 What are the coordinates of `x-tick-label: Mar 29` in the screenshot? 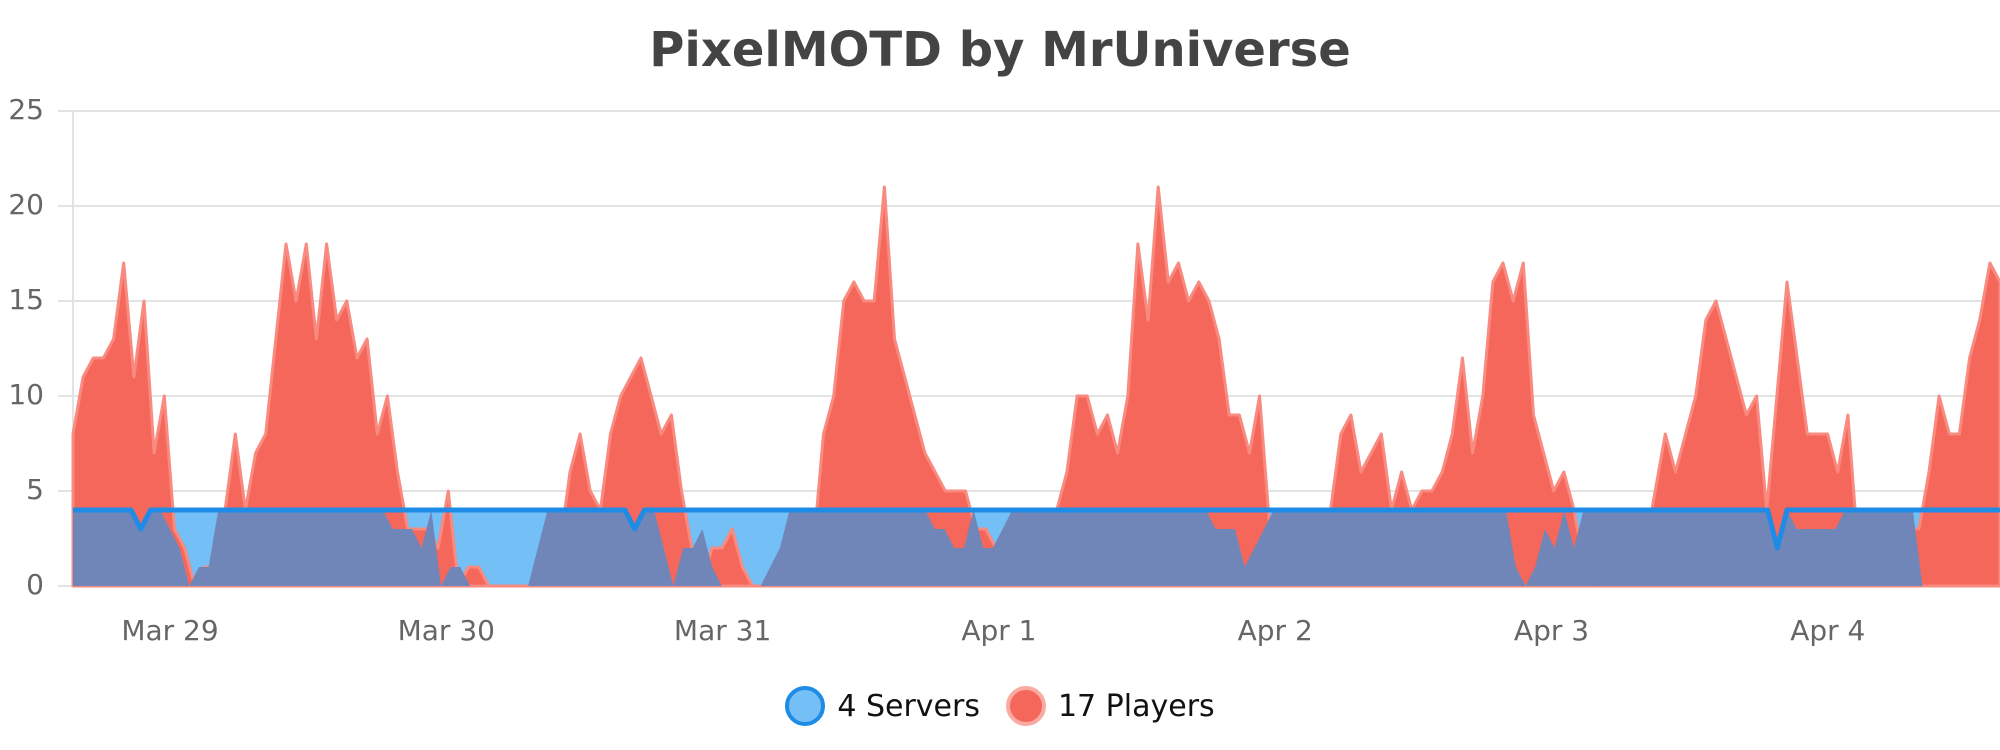 It's located at (170, 630).